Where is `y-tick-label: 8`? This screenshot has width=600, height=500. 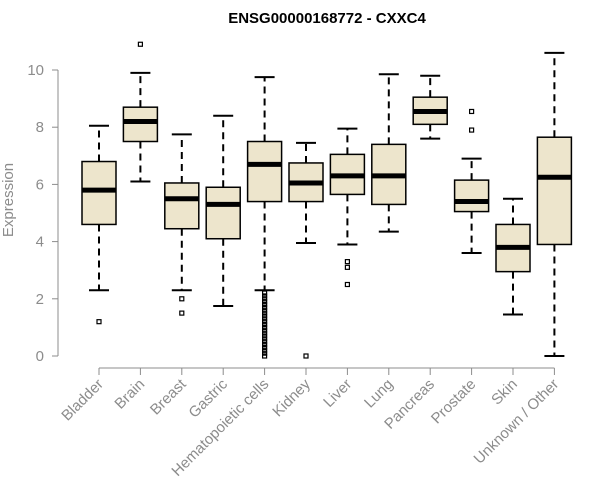
y-tick-label: 8 is located at coordinates (40, 127).